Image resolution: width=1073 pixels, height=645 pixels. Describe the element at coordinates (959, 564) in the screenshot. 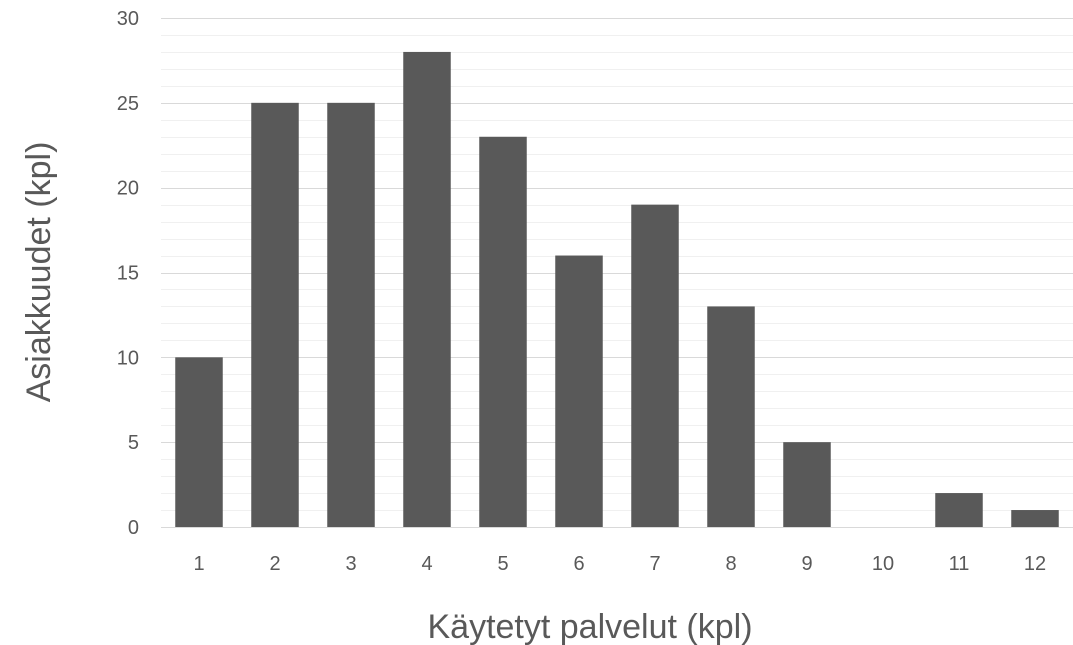

I see `x-tick-label: 11` at that location.